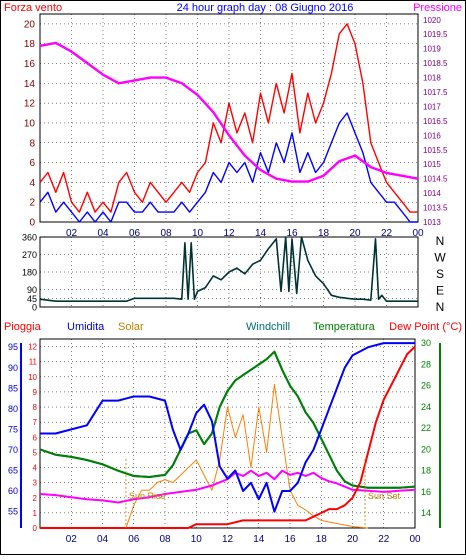 This screenshot has height=560, width=466. Describe the element at coordinates (13, 429) in the screenshot. I see `humidity-tick-label: 75` at that location.